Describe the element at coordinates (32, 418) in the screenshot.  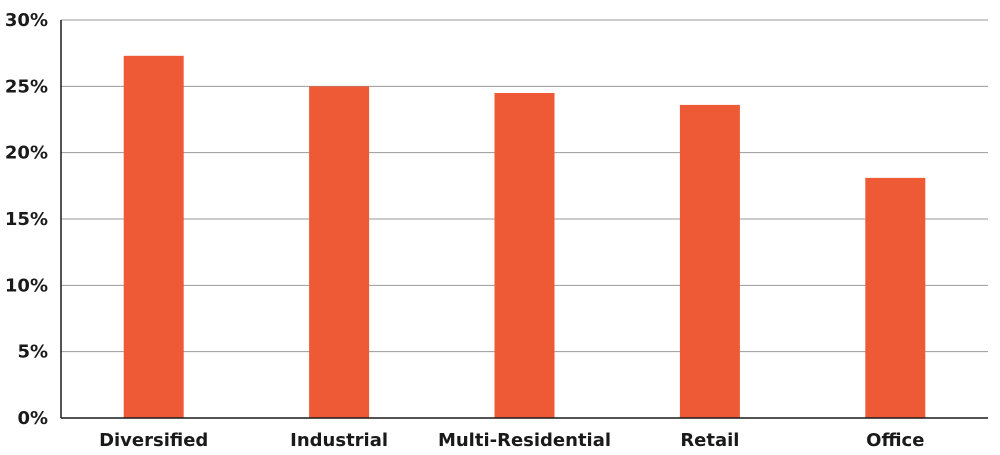
I see `y-tick-label: 0%` at that location.